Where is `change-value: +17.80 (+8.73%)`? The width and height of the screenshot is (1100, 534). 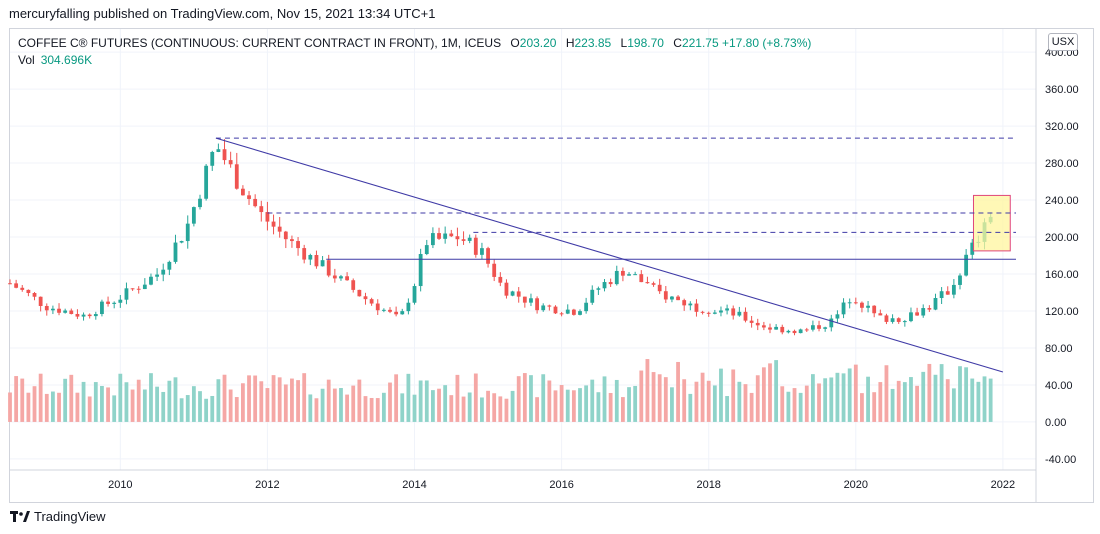 change-value: +17.80 (+8.73%) is located at coordinates (766, 43).